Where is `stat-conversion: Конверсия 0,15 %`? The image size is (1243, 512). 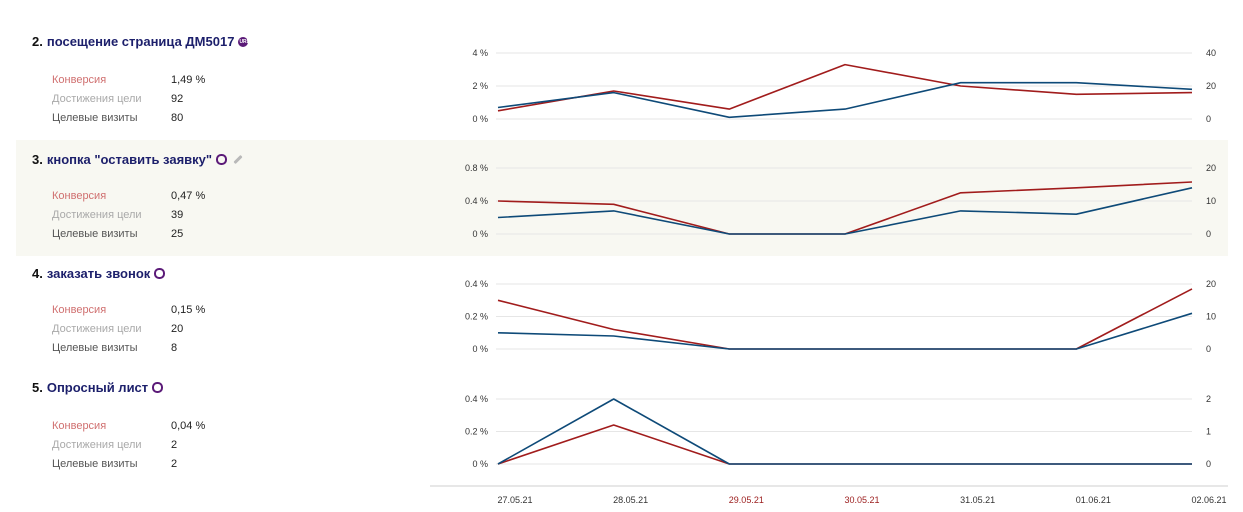
stat-conversion: Конверсия 0,15 % is located at coordinates (128, 310).